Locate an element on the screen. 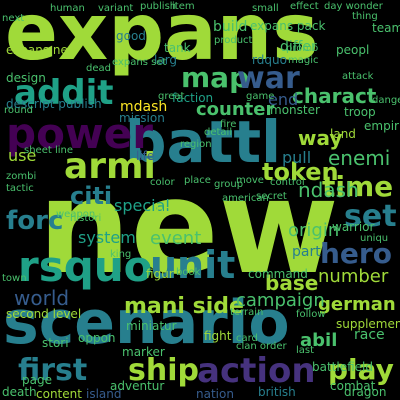  word-rdquo: rdquo is located at coordinates (269, 60).